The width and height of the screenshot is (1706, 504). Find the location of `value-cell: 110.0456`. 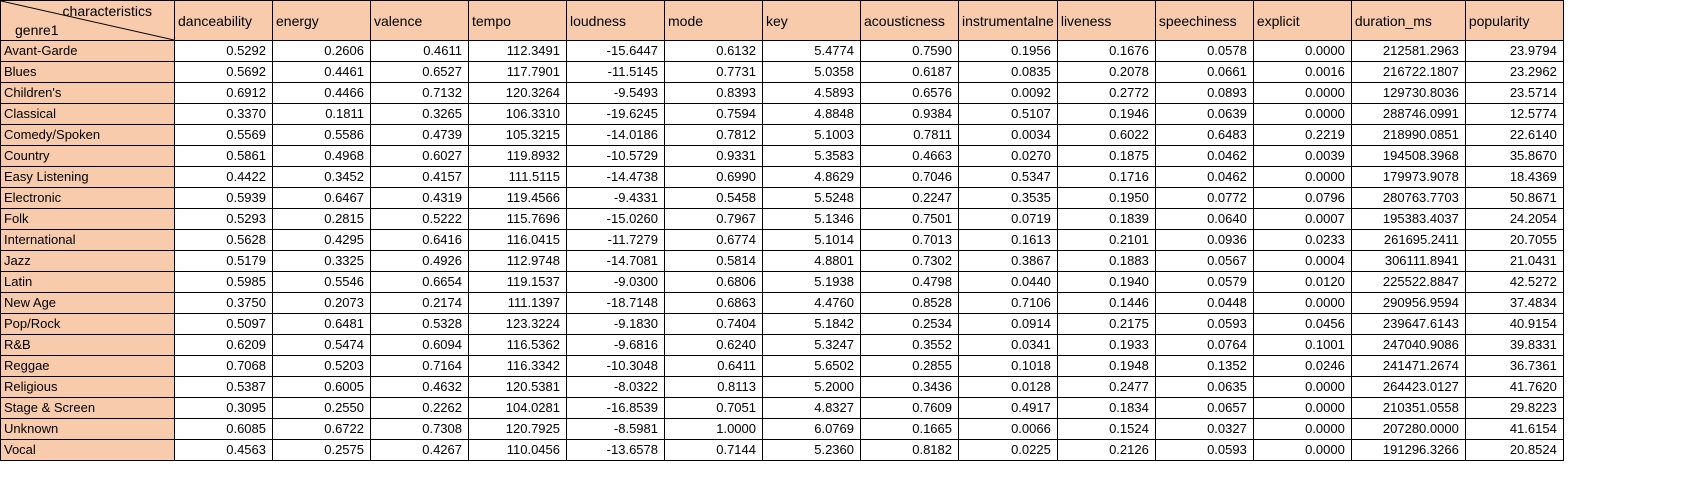

value-cell: 110.0456 is located at coordinates (517, 450).